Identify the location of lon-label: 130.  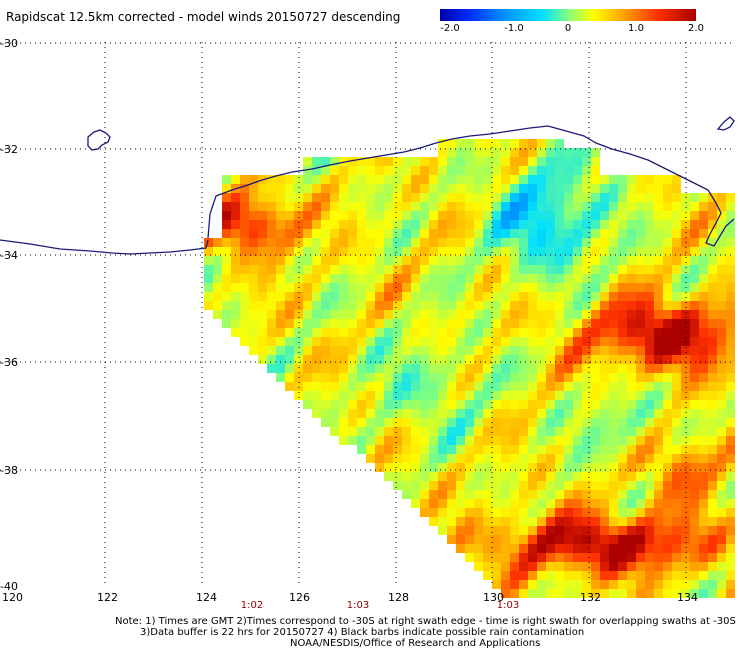
(493, 597).